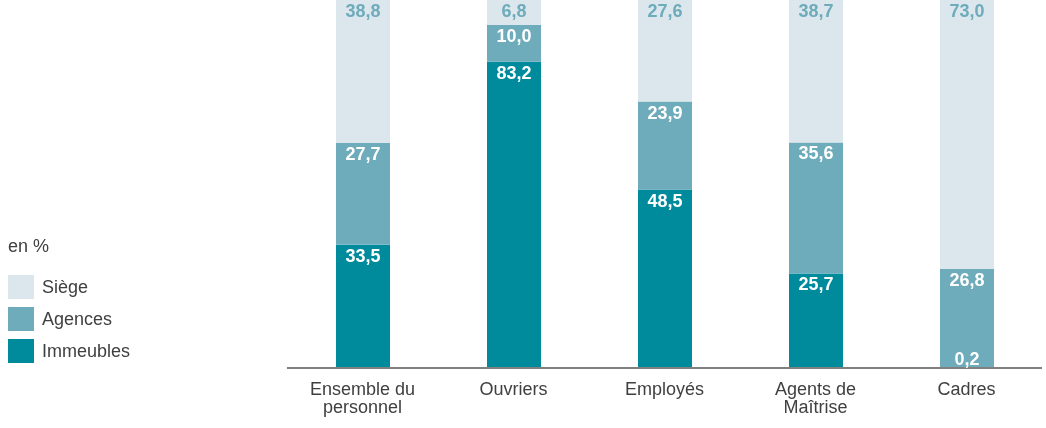 The height and width of the screenshot is (428, 1046). I want to click on data-label: 73,0, so click(967, 11).